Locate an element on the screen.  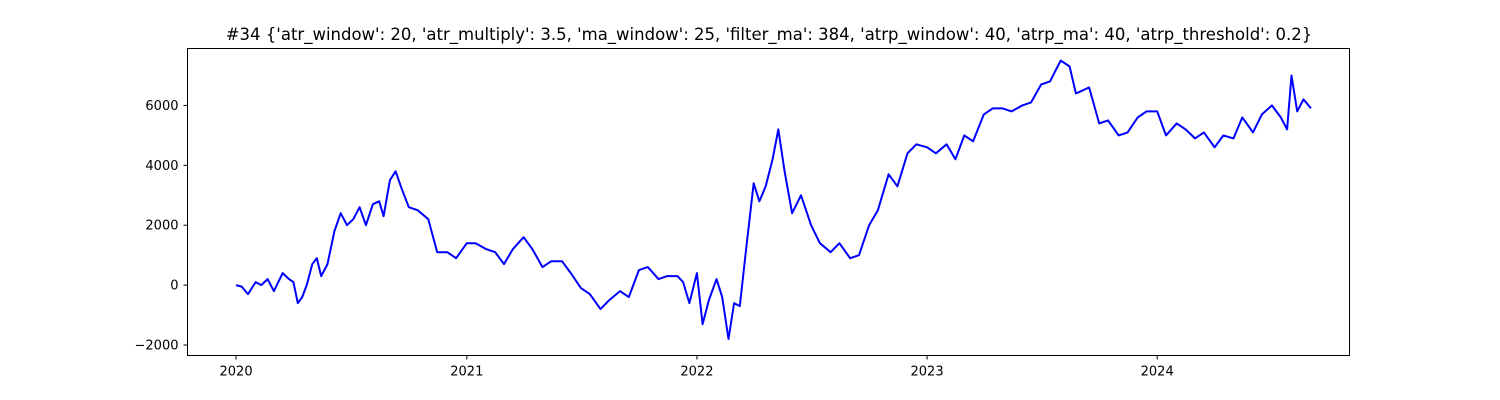
x-tick-label: 2024 is located at coordinates (1157, 372).